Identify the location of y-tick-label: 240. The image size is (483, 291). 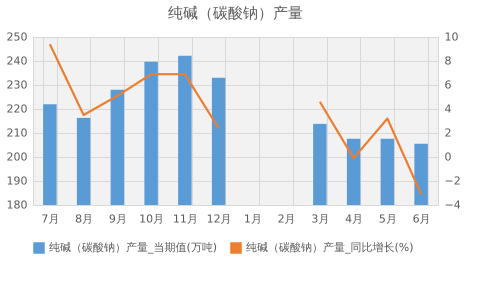
(17, 61).